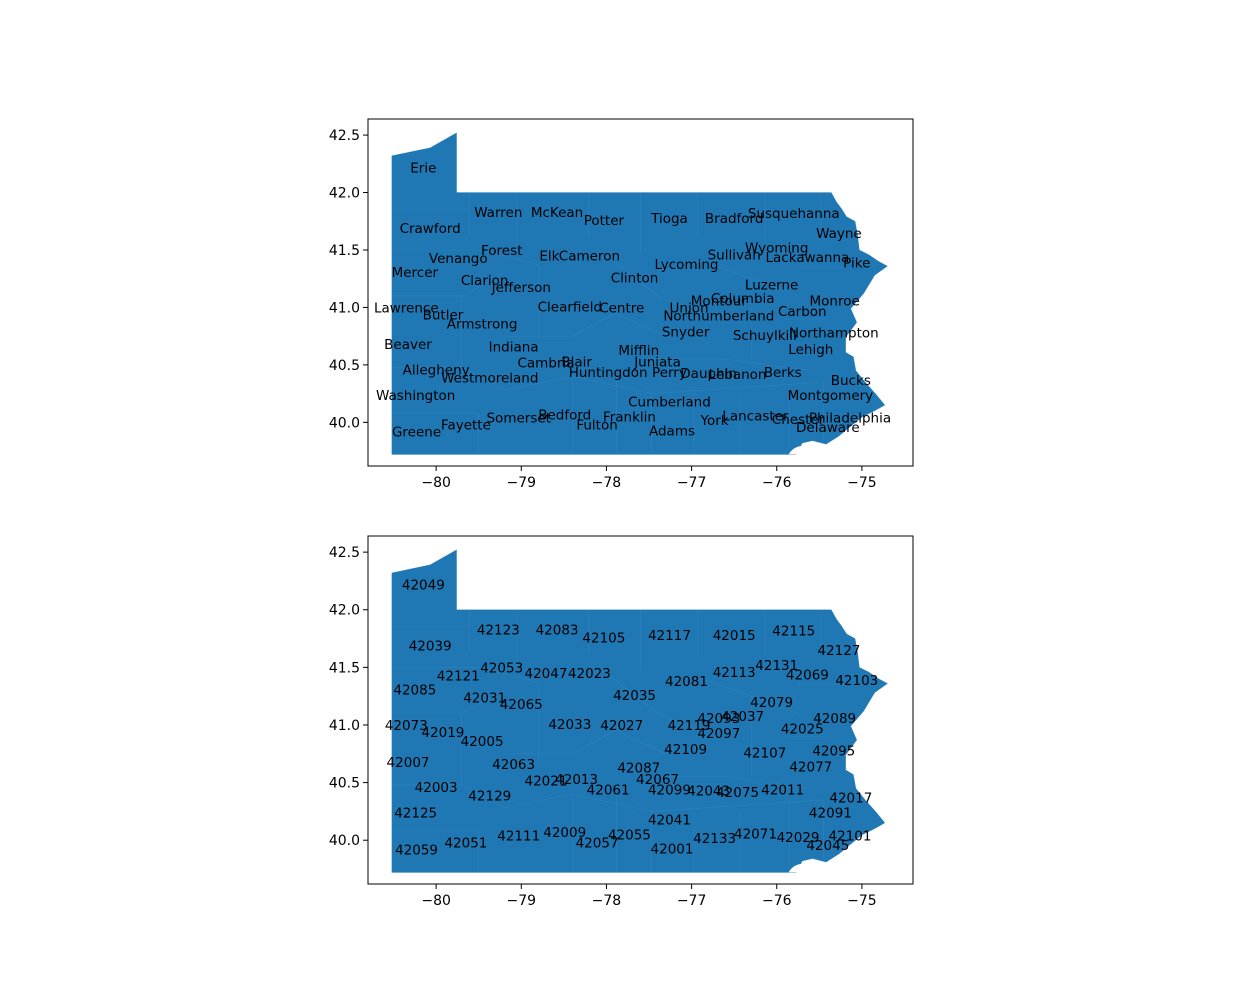 The height and width of the screenshot is (993, 1251). Describe the element at coordinates (621, 726) in the screenshot. I see `county-fips-label: 42027` at that location.